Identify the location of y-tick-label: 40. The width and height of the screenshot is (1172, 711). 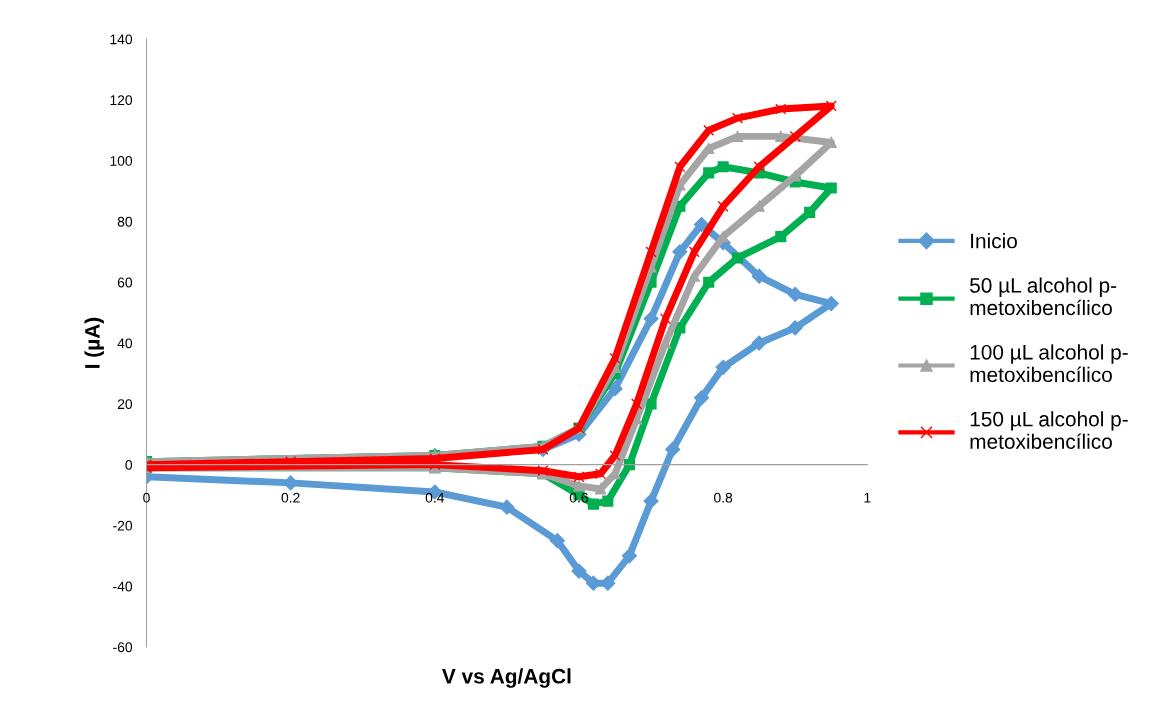
(125, 343).